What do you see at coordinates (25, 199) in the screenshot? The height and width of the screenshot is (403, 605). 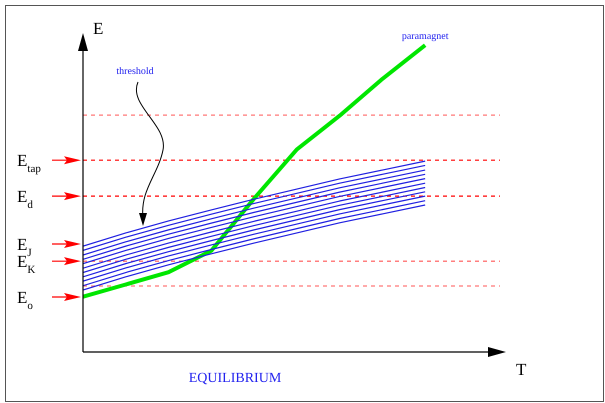 I see `ref-line-label: E$_{d}$` at bounding box center [25, 199].